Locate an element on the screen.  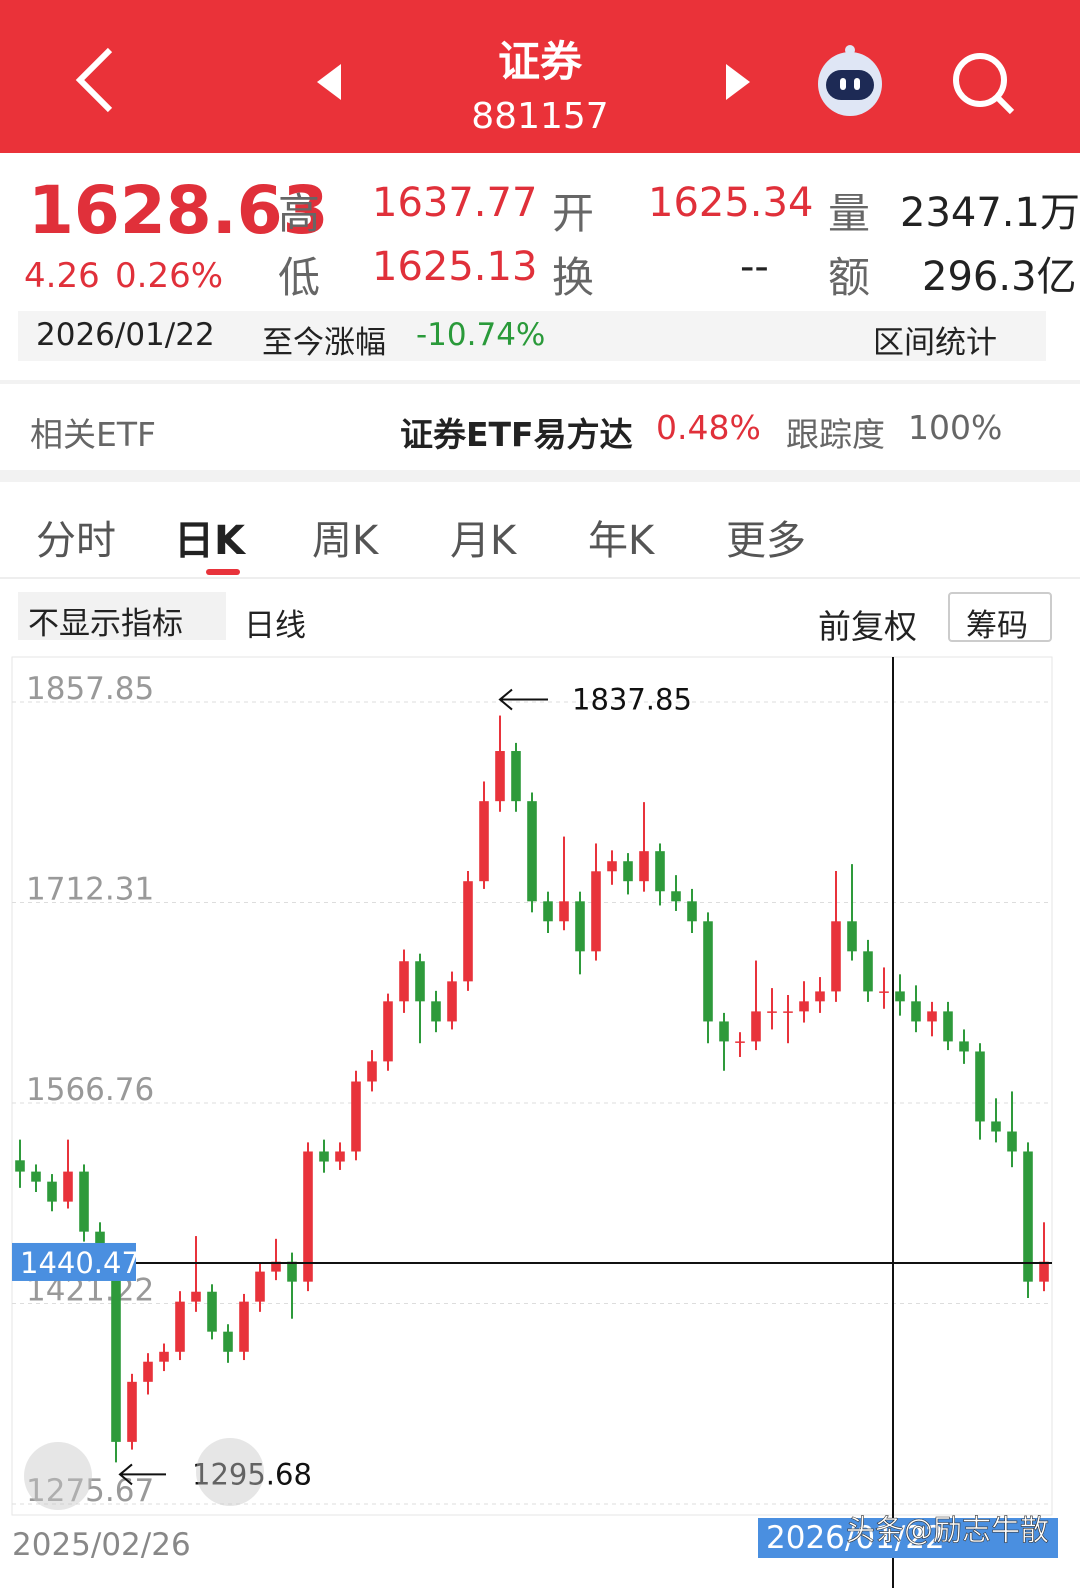
label: 低 is located at coordinates (299, 277).